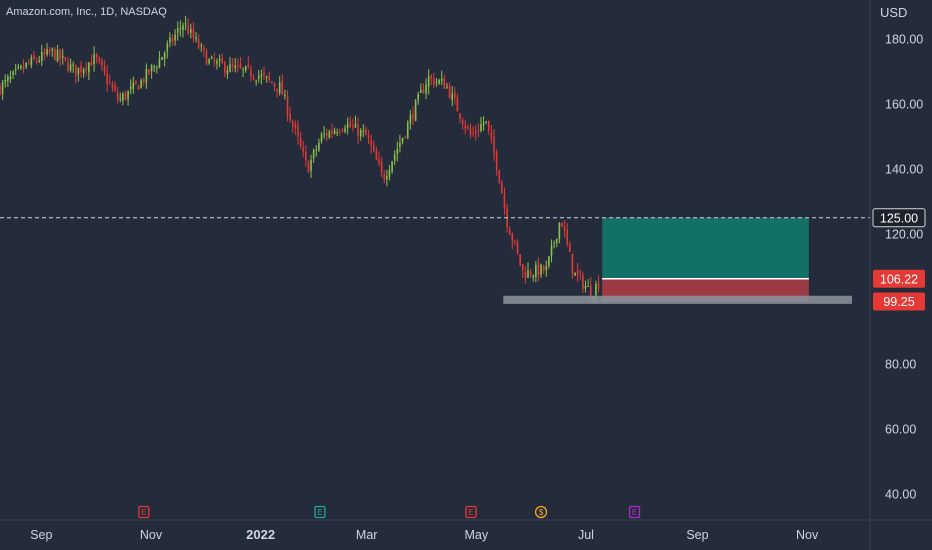  I want to click on stop-price-tag-bg, so click(899, 301).